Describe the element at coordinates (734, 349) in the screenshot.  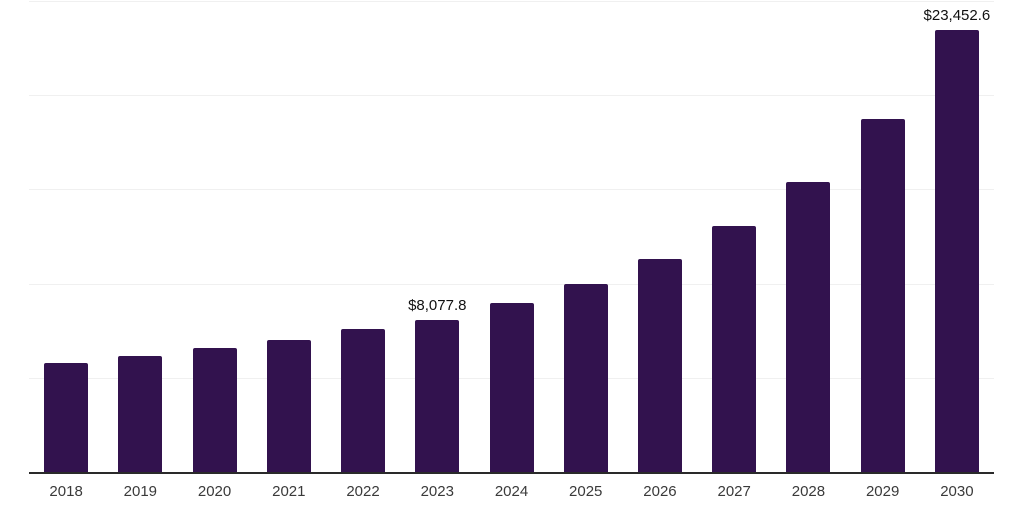
I see `bar-2027` at that location.